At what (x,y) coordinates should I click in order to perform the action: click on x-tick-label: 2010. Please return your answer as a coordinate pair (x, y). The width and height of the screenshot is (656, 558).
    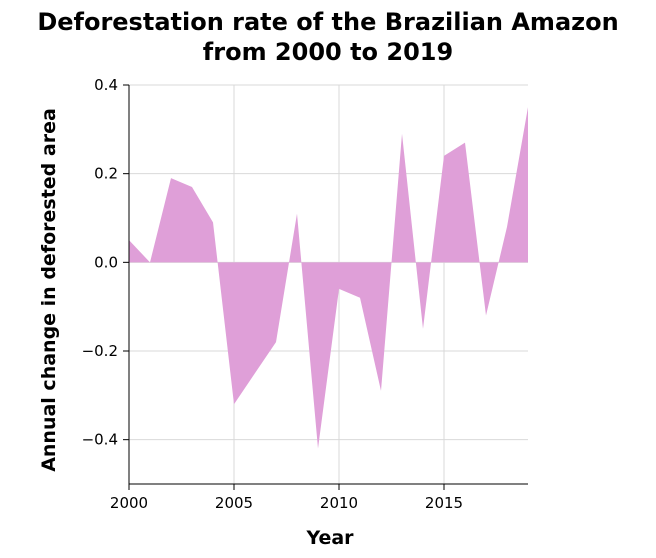
    Looking at the image, I should click on (339, 503).